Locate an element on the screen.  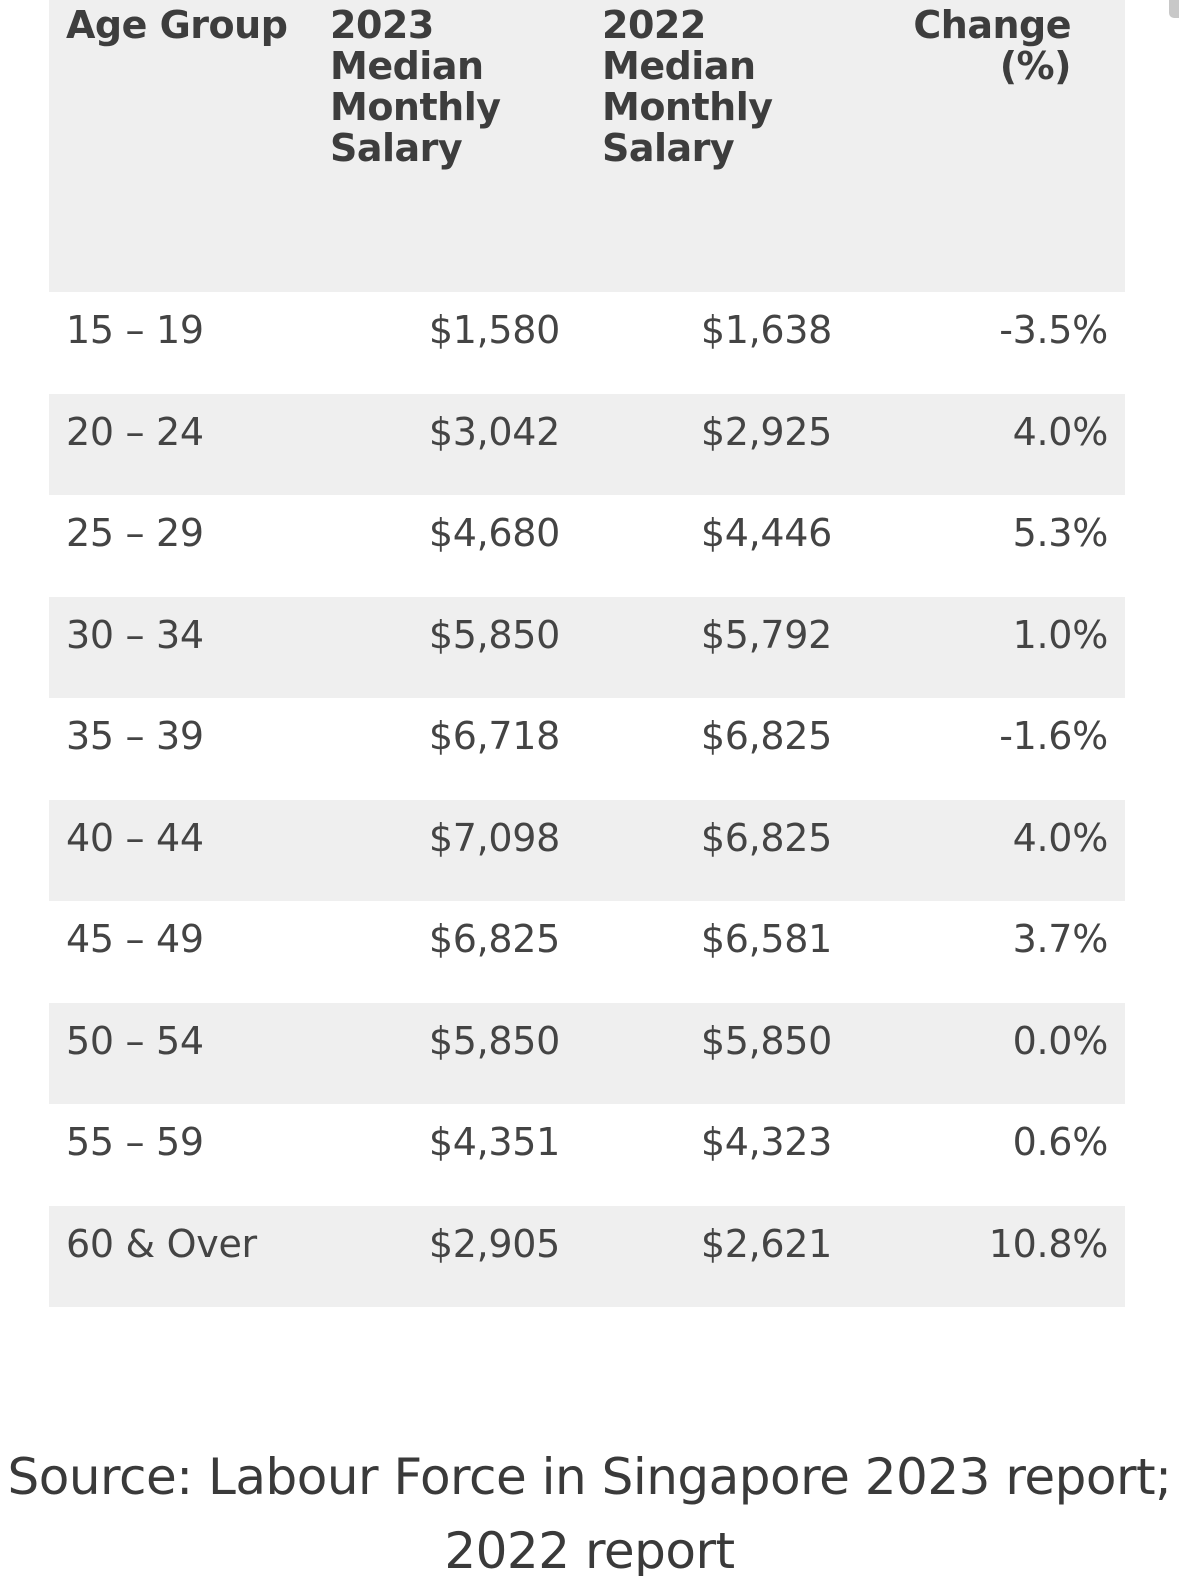
cell-2023-salary: $6,825 is located at coordinates (449, 952).